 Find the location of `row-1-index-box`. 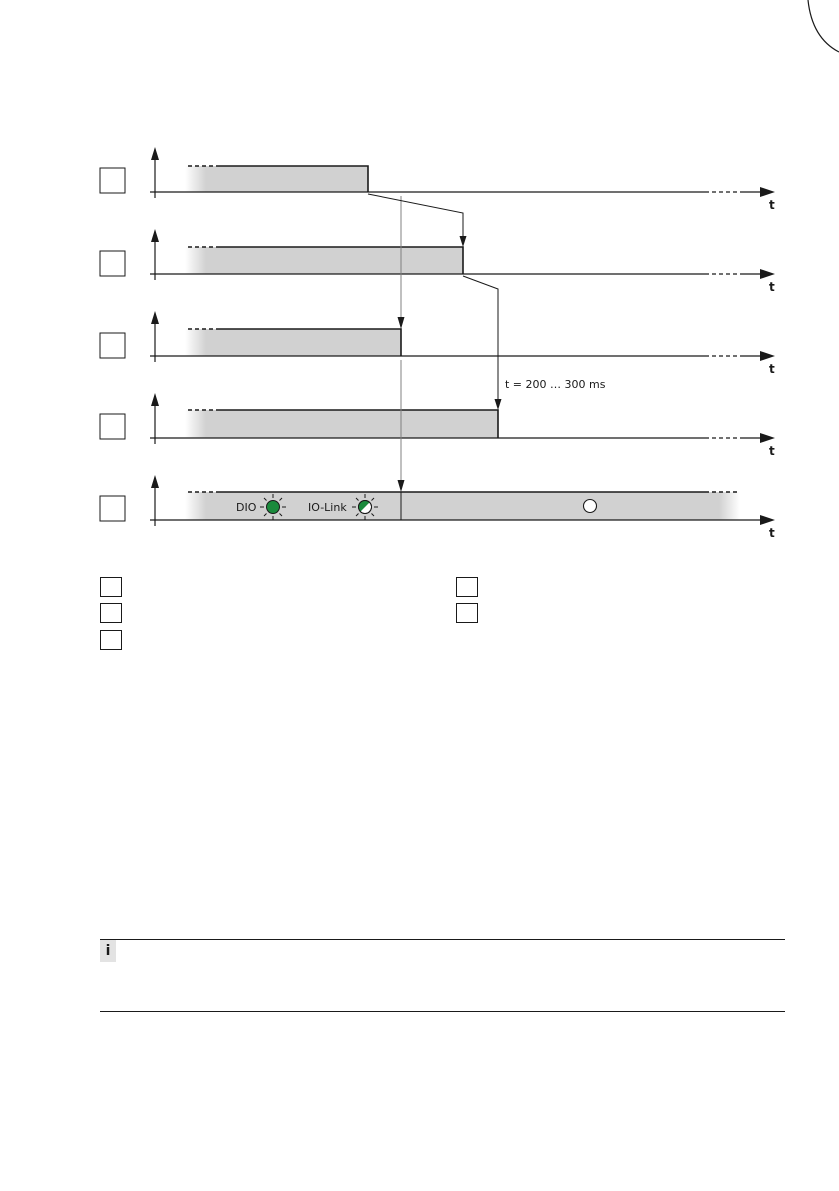

row-1-index-box is located at coordinates (112, 180).